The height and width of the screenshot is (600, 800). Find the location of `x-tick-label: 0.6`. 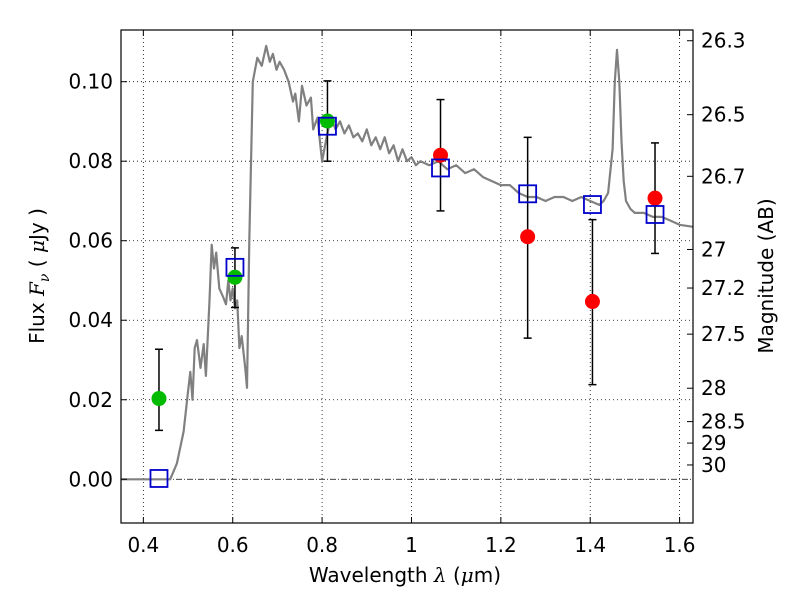

x-tick-label: 0.6 is located at coordinates (233, 545).